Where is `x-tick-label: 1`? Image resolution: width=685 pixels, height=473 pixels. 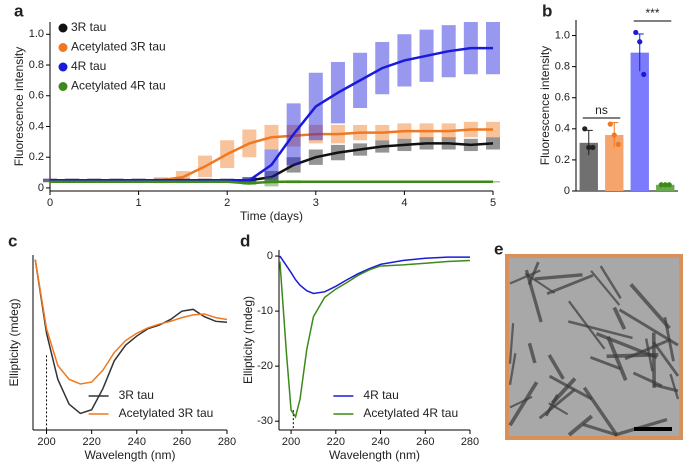
x-tick-label: 1 is located at coordinates (139, 203).